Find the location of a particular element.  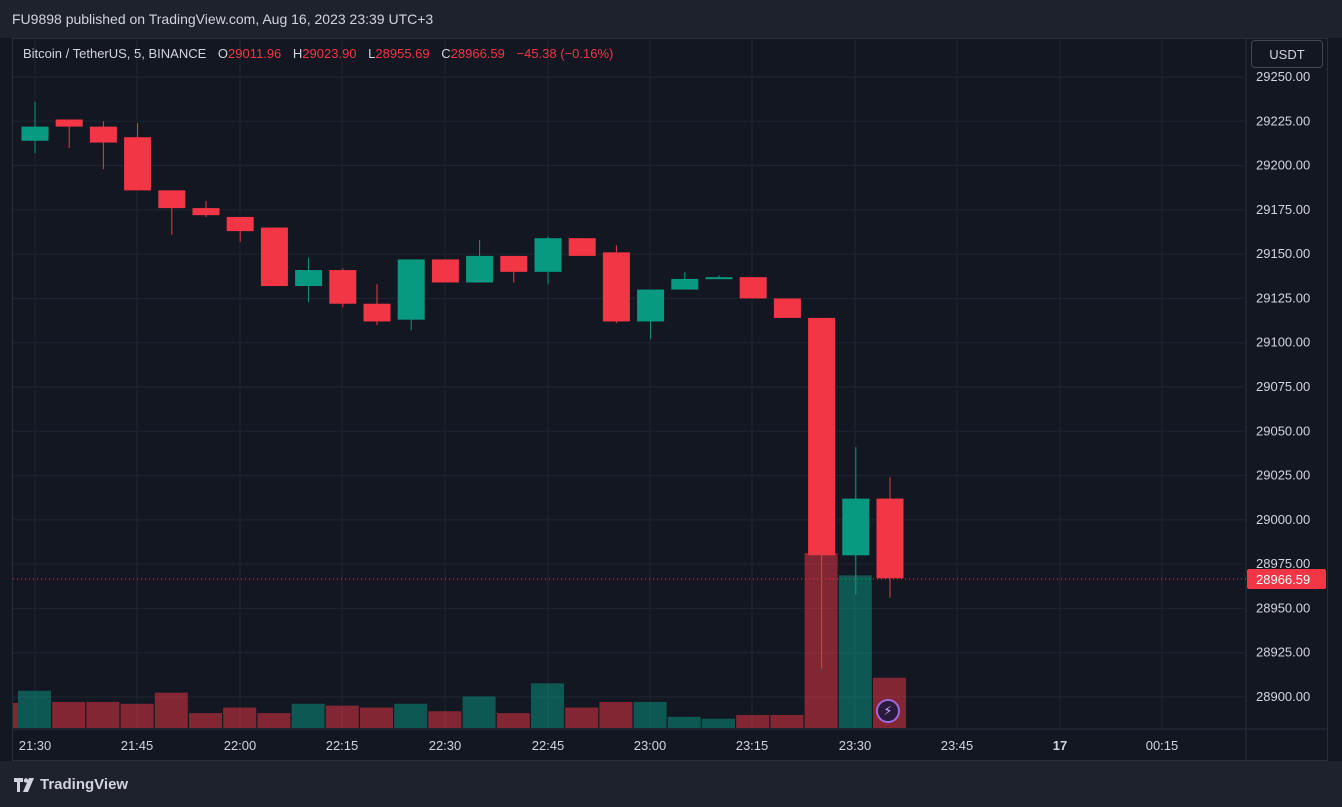

x-axis-tick-label: 23:15 is located at coordinates (752, 745).